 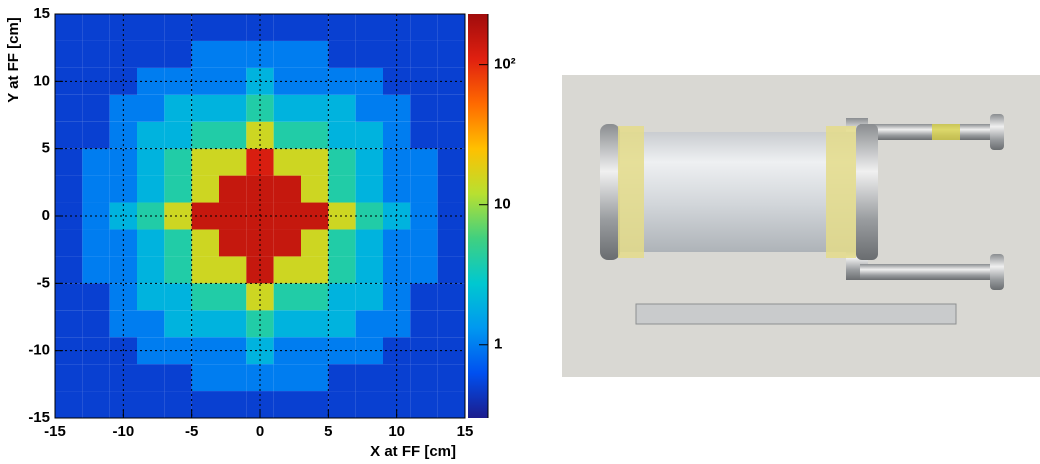 What do you see at coordinates (328, 431) in the screenshot?
I see `x-tick-label: 5` at bounding box center [328, 431].